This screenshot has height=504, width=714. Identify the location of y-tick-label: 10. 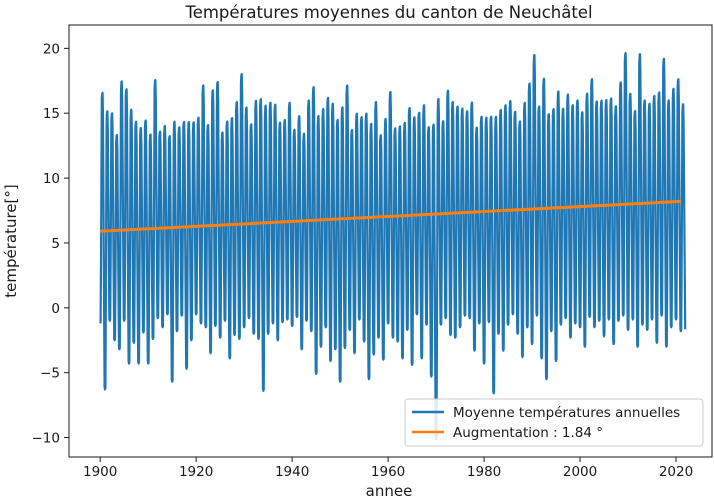
(51, 179).